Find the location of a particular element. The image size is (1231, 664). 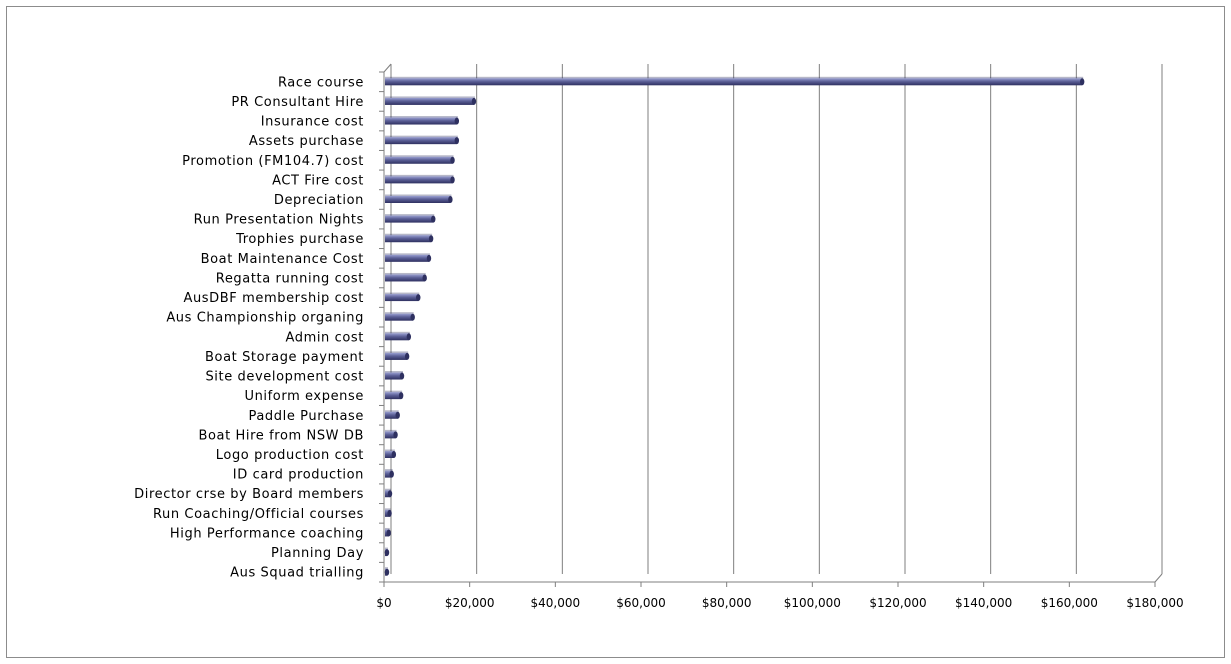

category-label: Aus Championship organing is located at coordinates (265, 318).